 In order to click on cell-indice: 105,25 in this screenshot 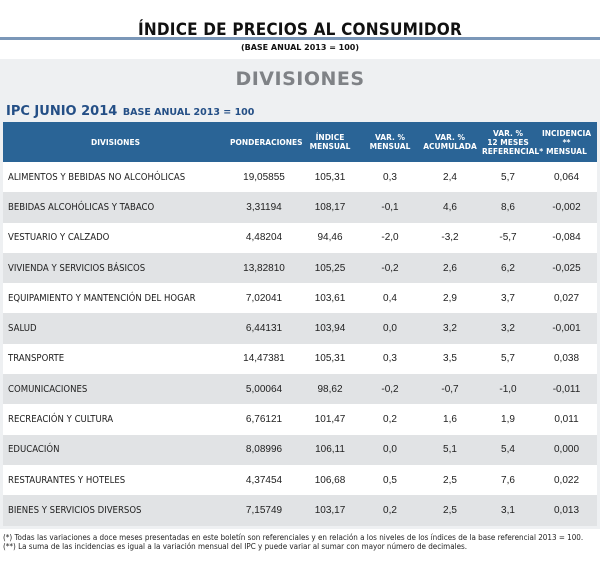, I will do `click(330, 268)`.